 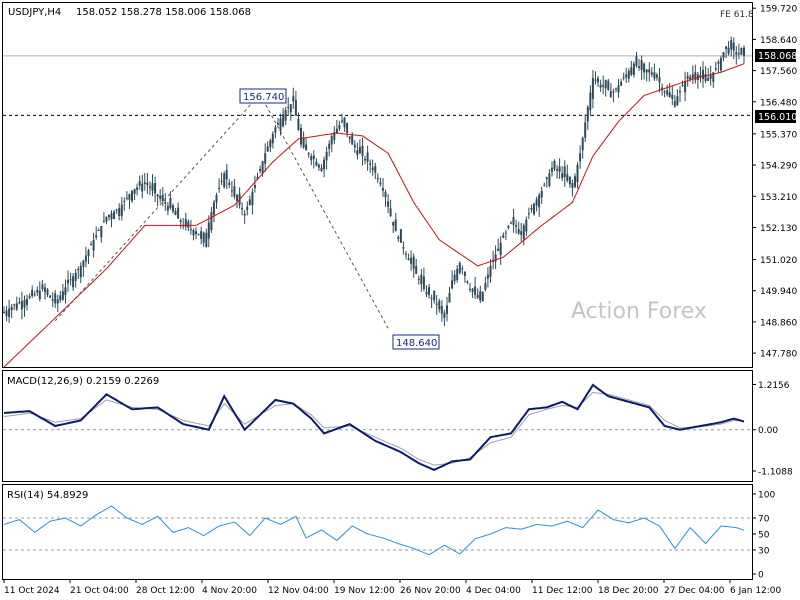 I want to click on level-box, so click(x=775, y=116).